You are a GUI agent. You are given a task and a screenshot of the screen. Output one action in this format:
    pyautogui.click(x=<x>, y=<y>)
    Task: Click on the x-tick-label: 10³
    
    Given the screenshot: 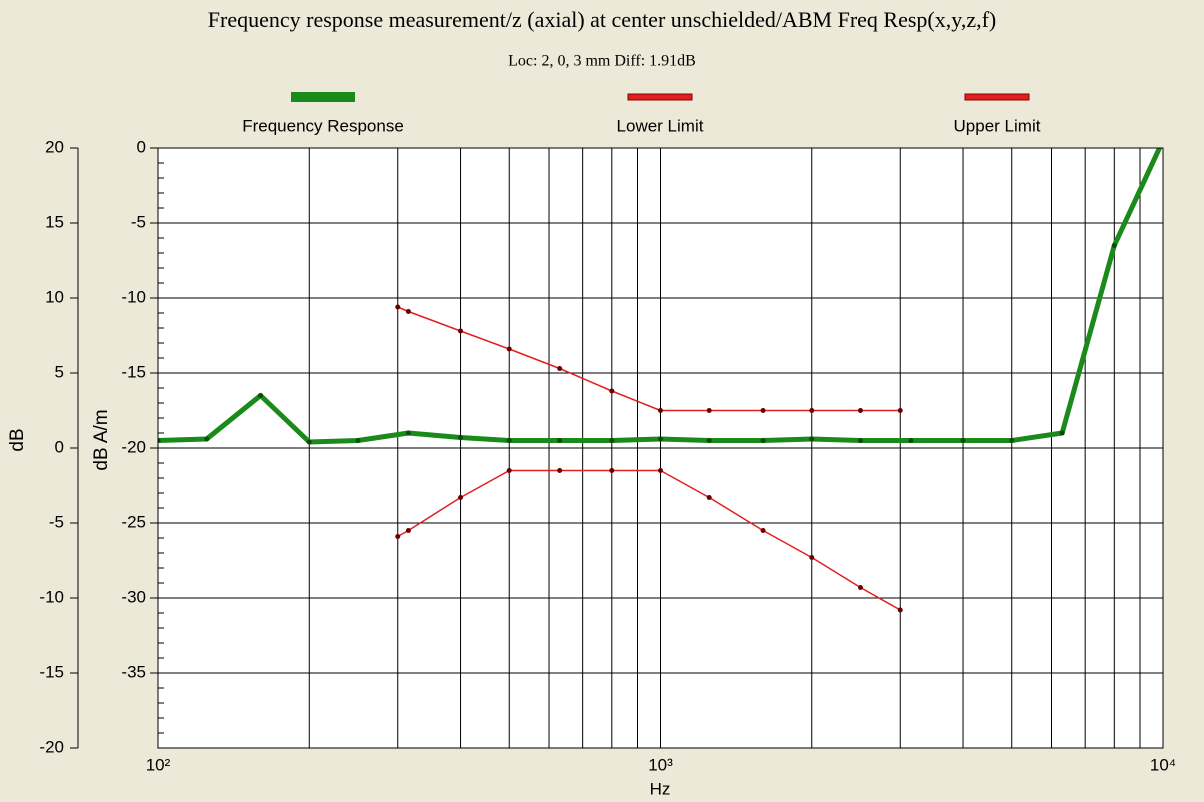 What is the action you would take?
    pyautogui.click(x=660, y=764)
    